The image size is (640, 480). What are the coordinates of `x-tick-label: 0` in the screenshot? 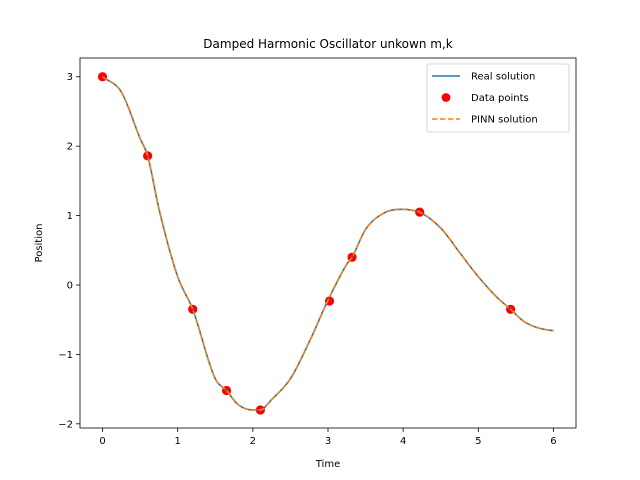 It's located at (102, 441).